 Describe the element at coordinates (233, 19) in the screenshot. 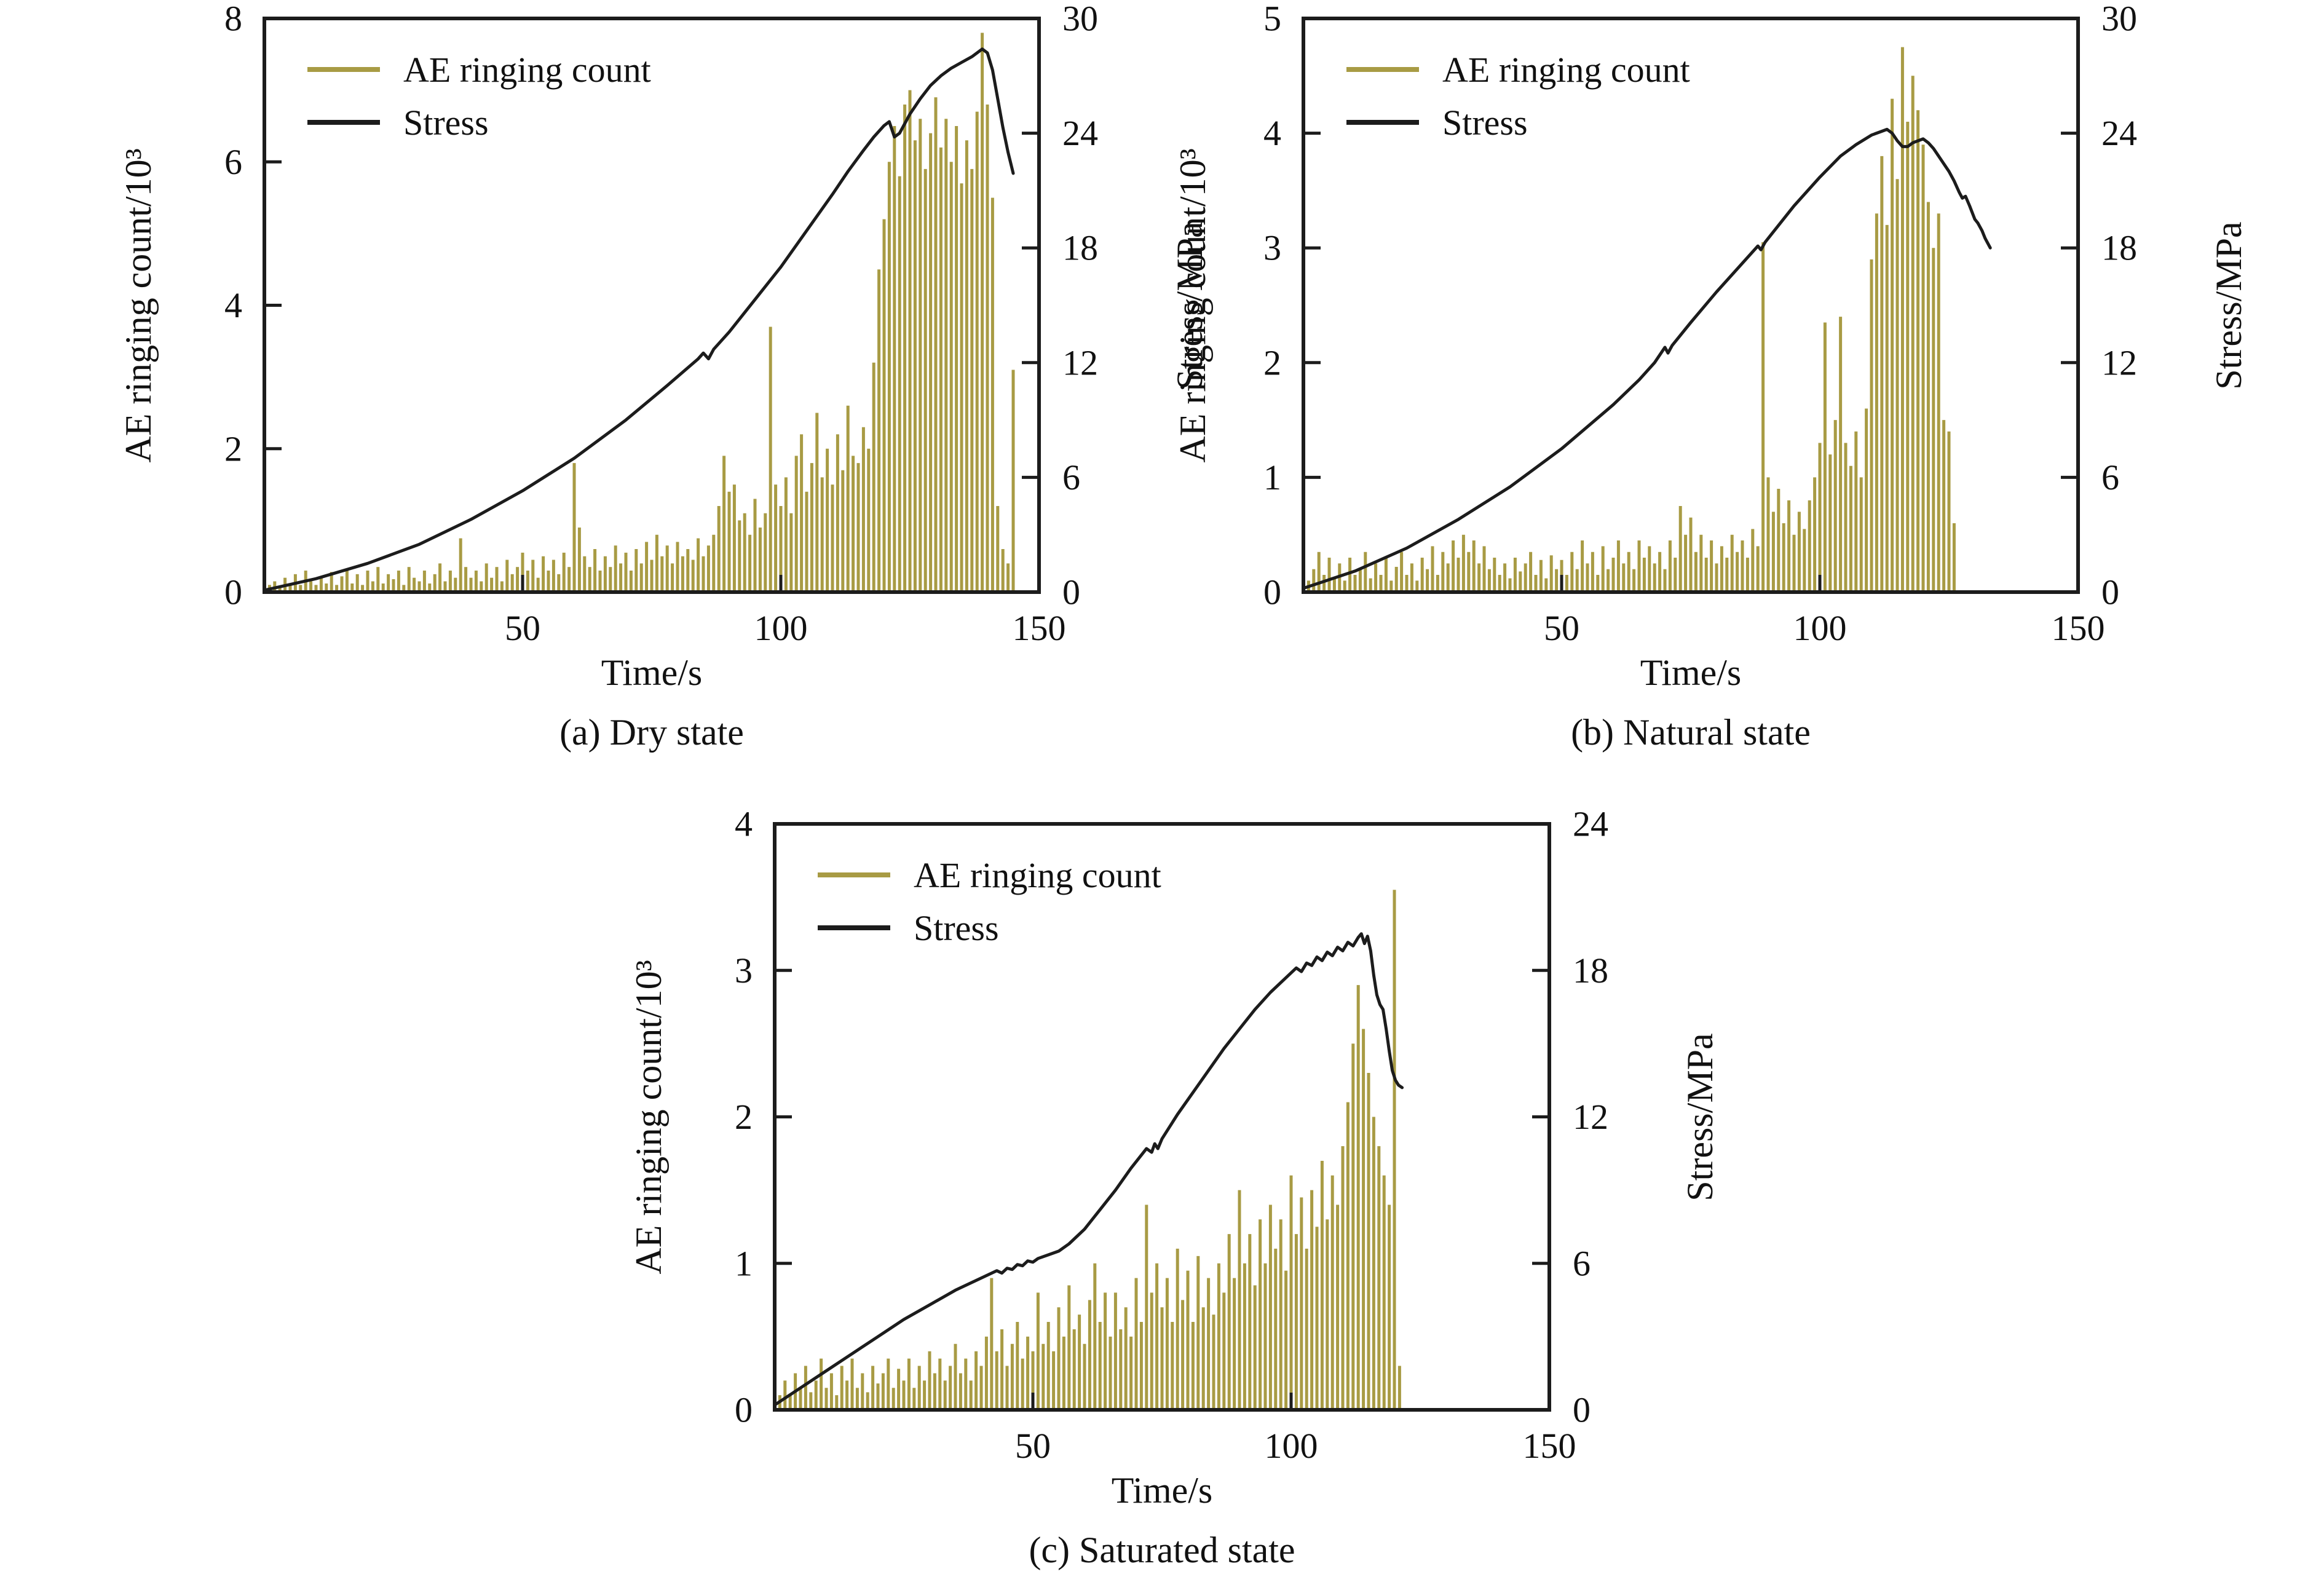

I see `svg-text: 8` at that location.